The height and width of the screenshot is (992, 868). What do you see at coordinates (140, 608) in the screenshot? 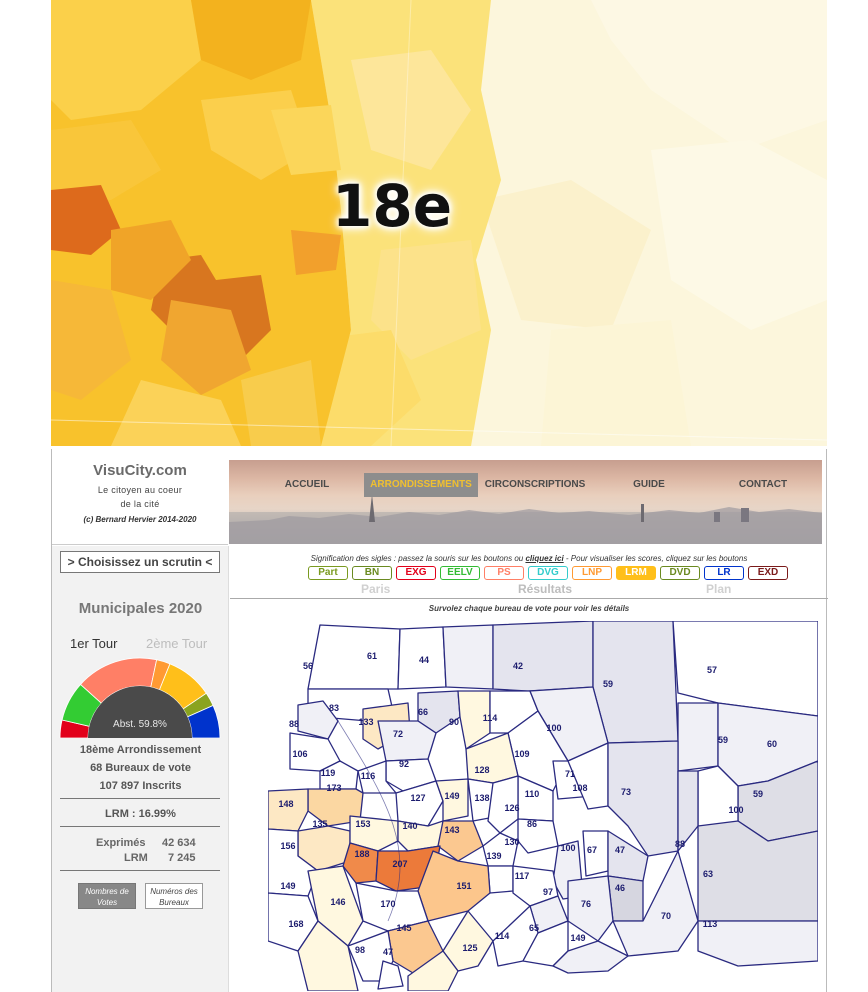
I see `election-title: Municipales 2020` at bounding box center [140, 608].